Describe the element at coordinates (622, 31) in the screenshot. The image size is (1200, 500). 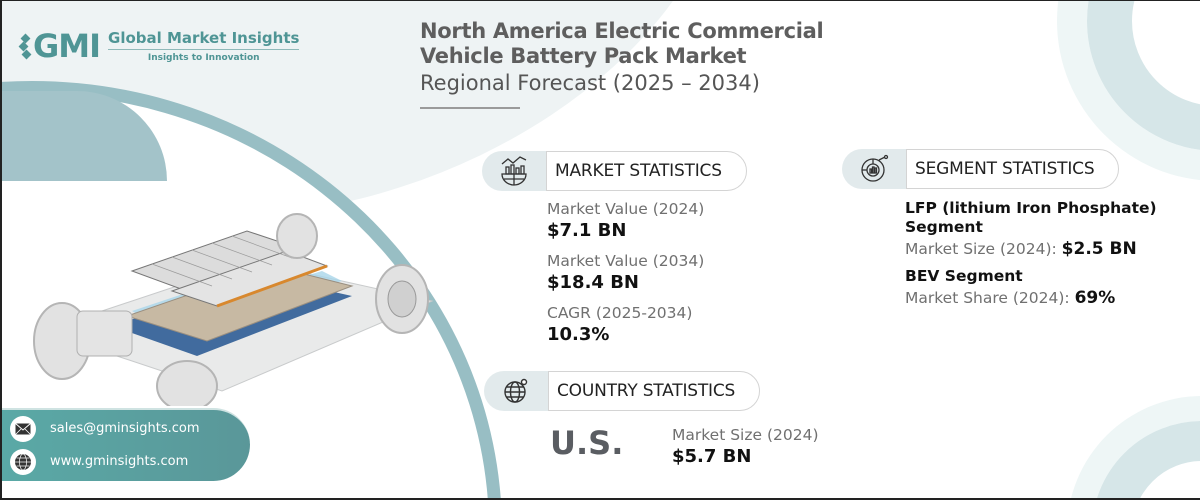
I see `title-line-1: North America Electric Commercial` at that location.